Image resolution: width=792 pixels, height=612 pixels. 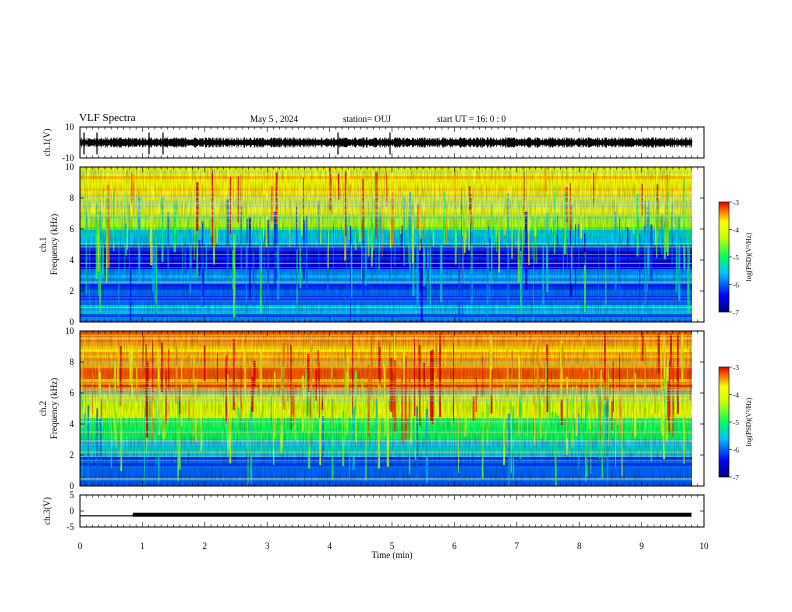 I want to click on ch2-colorbar-label: log(PSD)(V²/Hz), so click(x=749, y=421).